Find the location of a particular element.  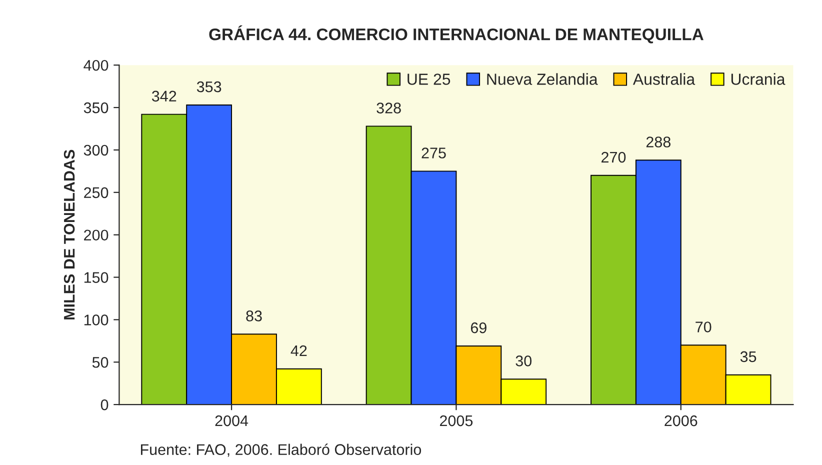

y-tick-label: 0 is located at coordinates (104, 404).